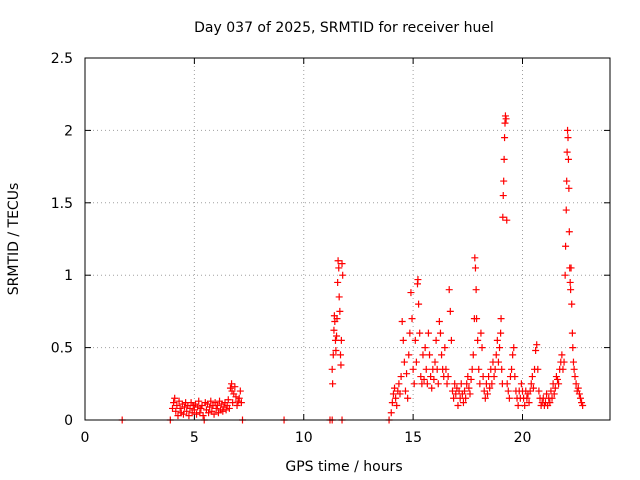 This screenshot has width=640, height=480. What do you see at coordinates (194, 438) in the screenshot?
I see `x-tick-label: 5` at bounding box center [194, 438].